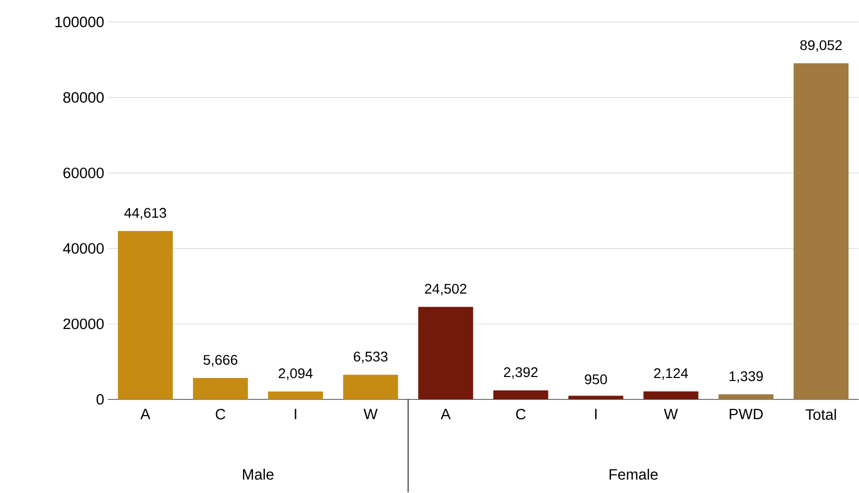  I want to click on y-tick-label: 20000, so click(83, 324).